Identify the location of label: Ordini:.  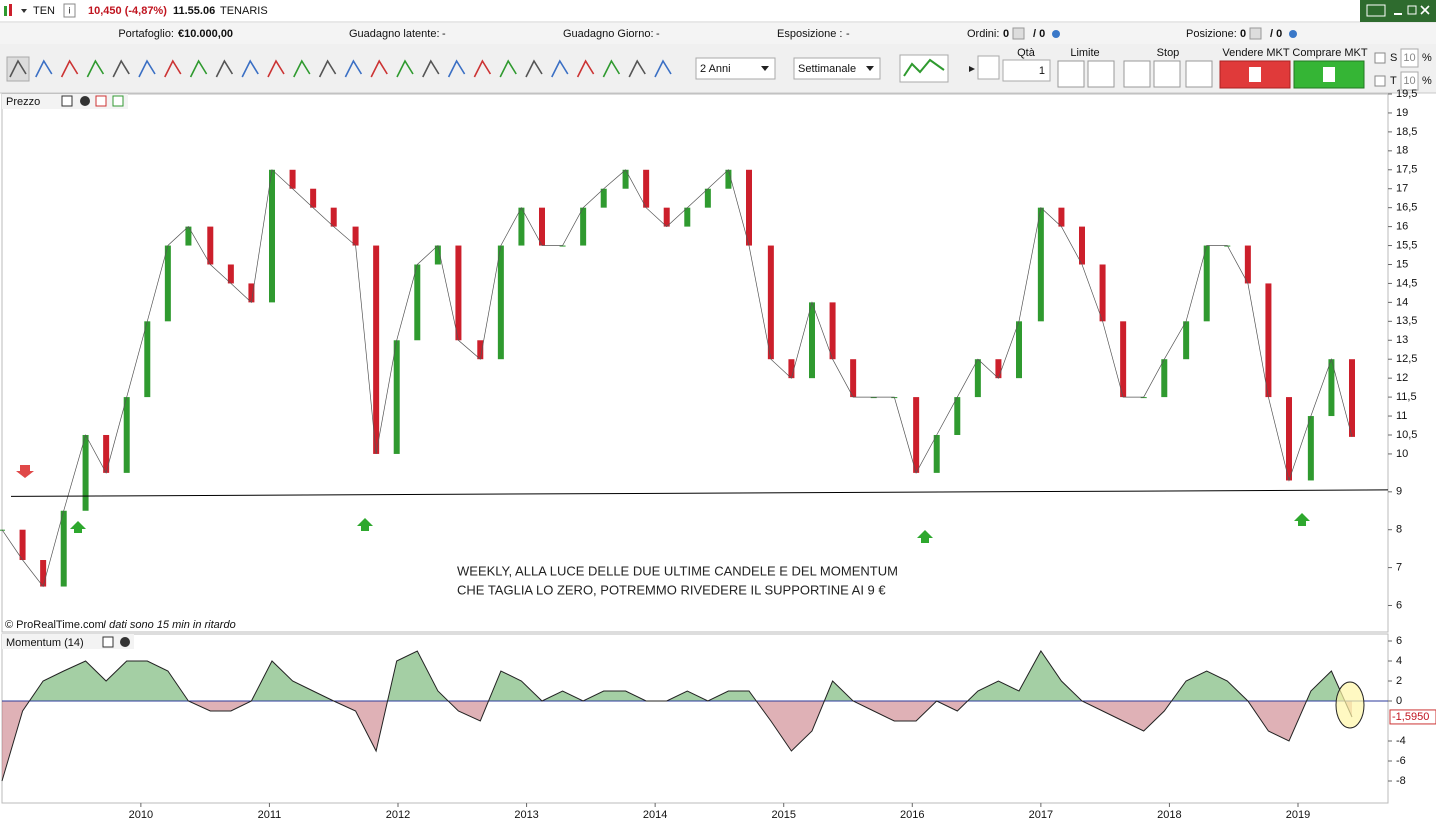
(983, 34).